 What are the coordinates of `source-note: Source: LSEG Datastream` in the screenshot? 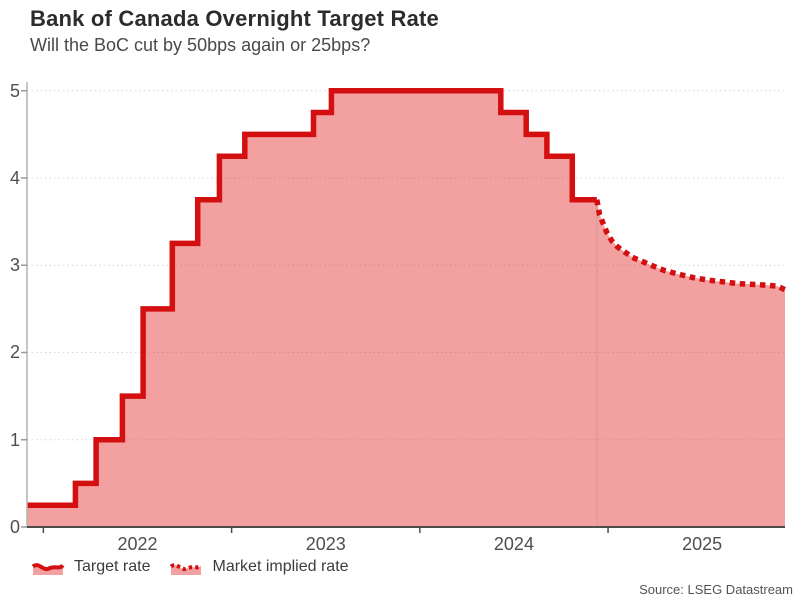 It's located at (716, 589).